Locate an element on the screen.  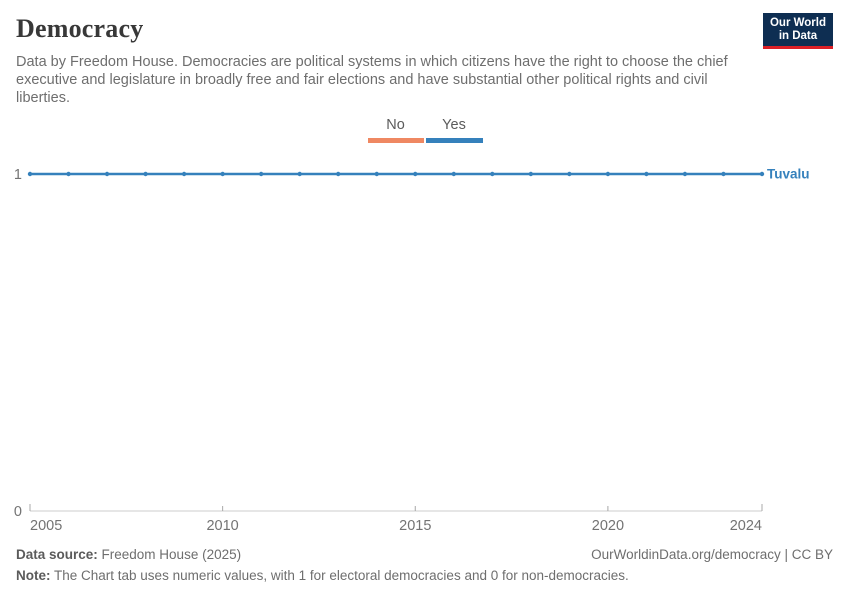
owid-logo-line1: Our World is located at coordinates (797, 23).